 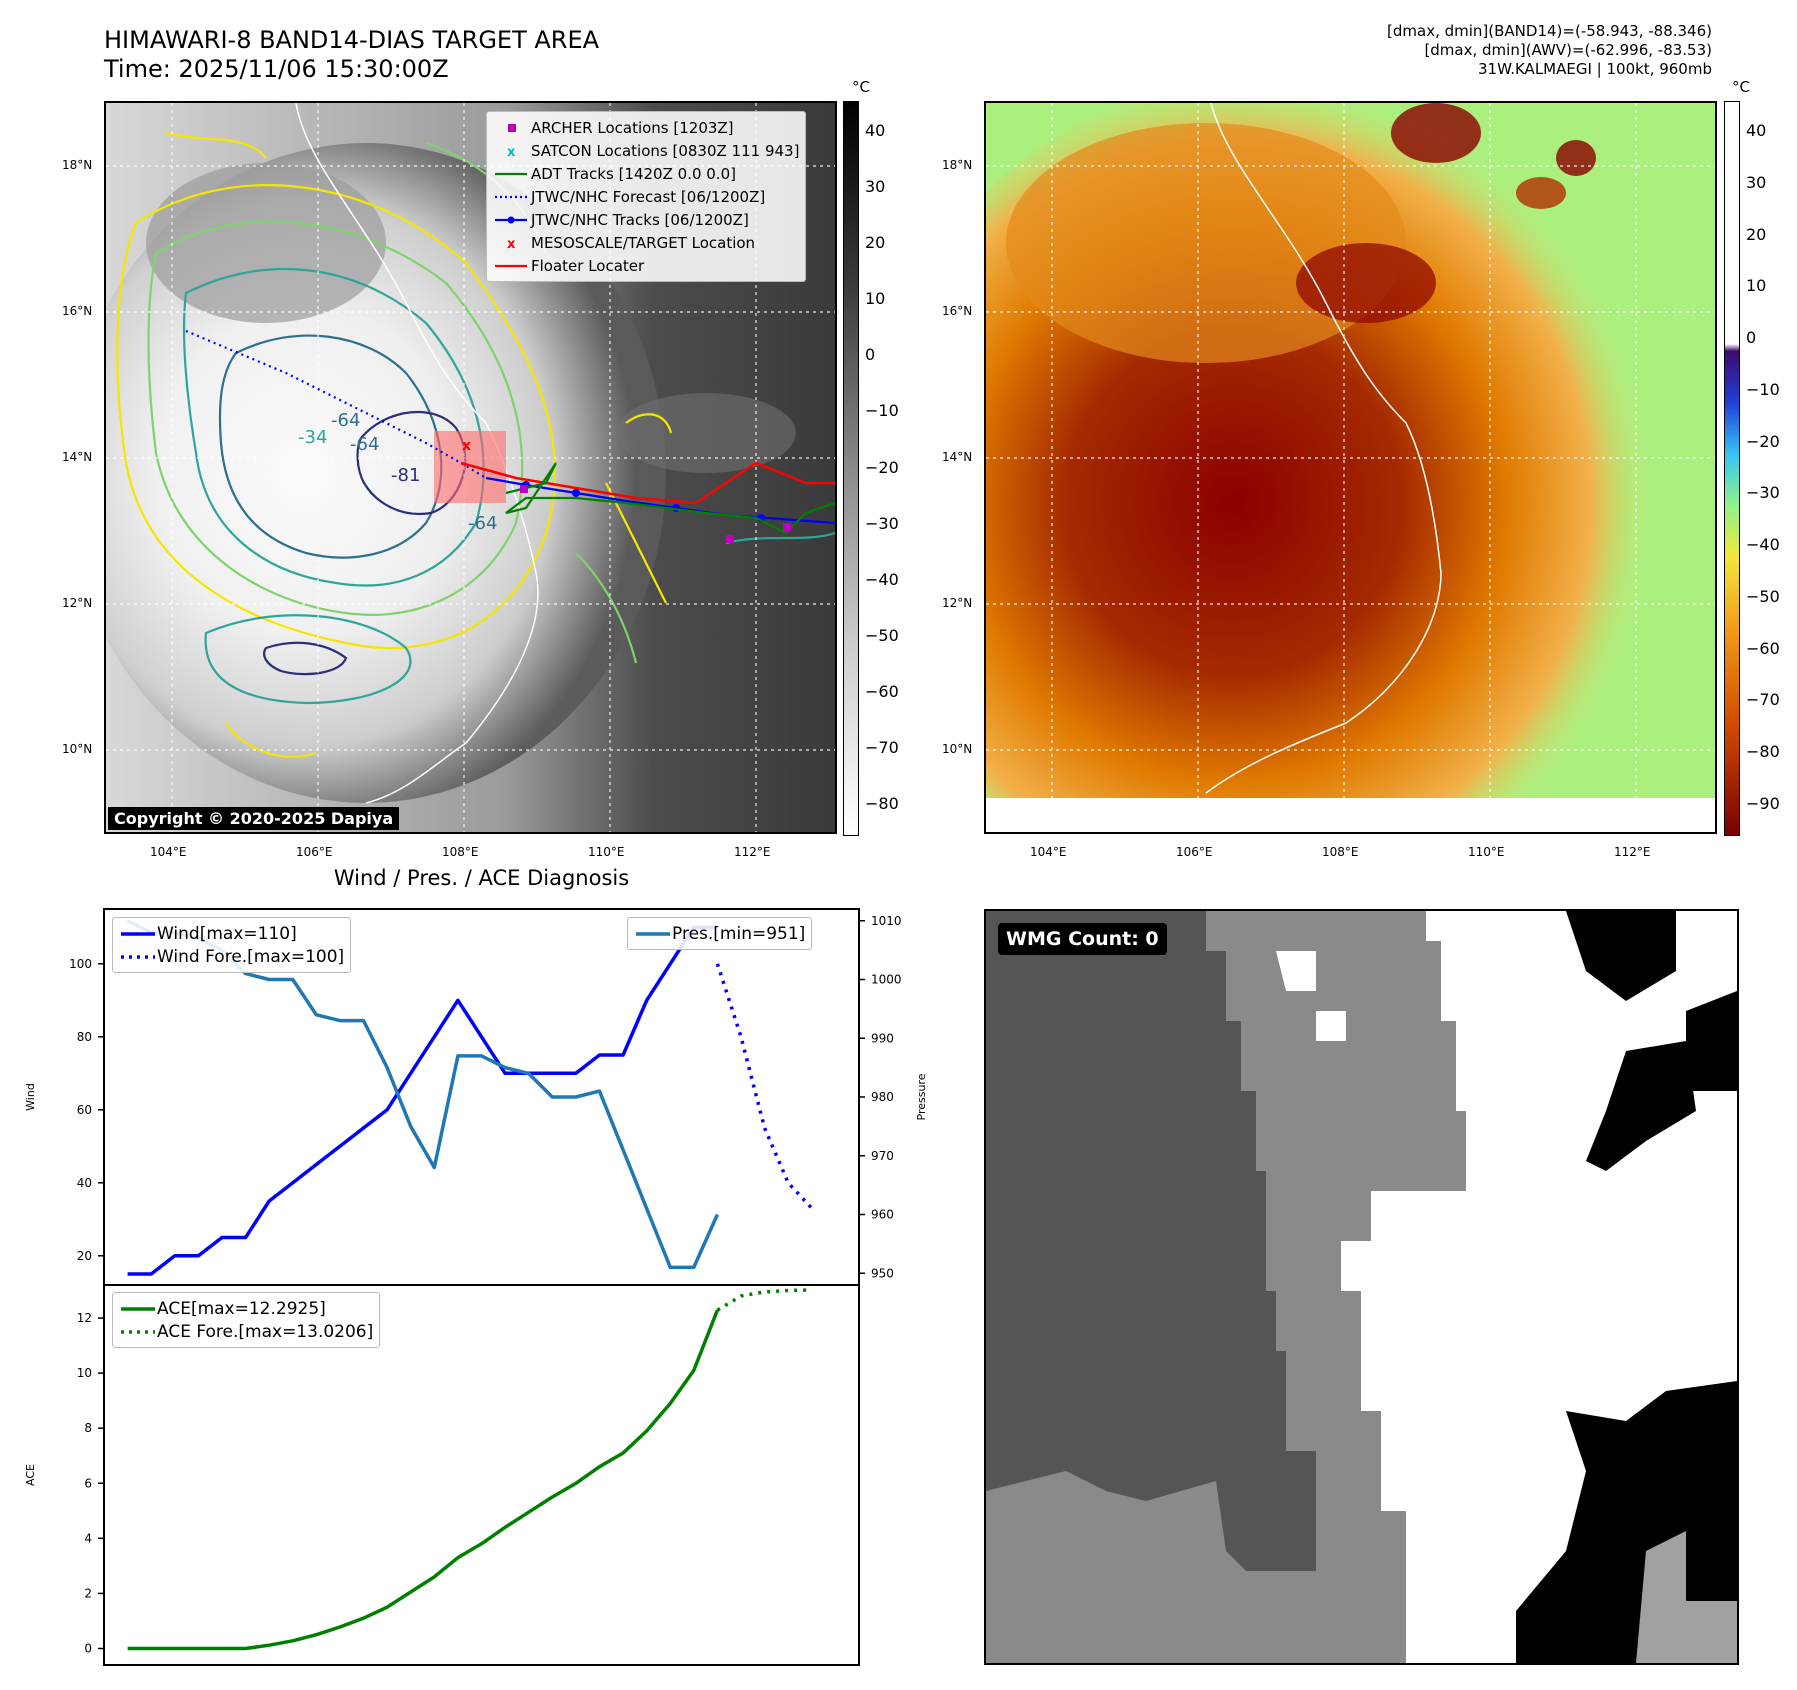 I want to click on legend-archer: ARCHER Locations [1203Z], so click(x=646, y=127).